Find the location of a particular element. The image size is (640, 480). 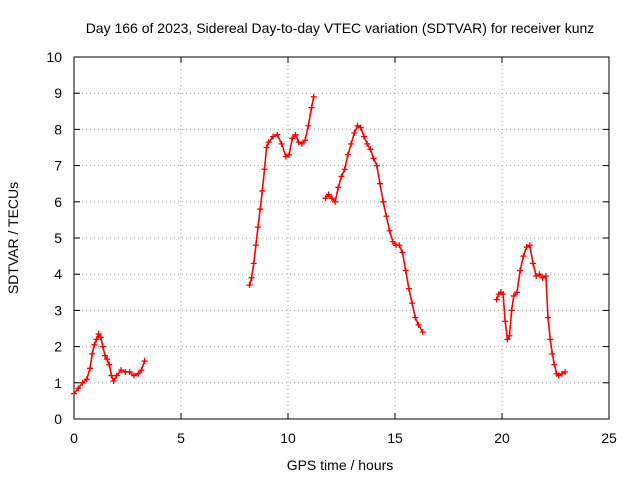

x-tick-label: 5 is located at coordinates (181, 438).